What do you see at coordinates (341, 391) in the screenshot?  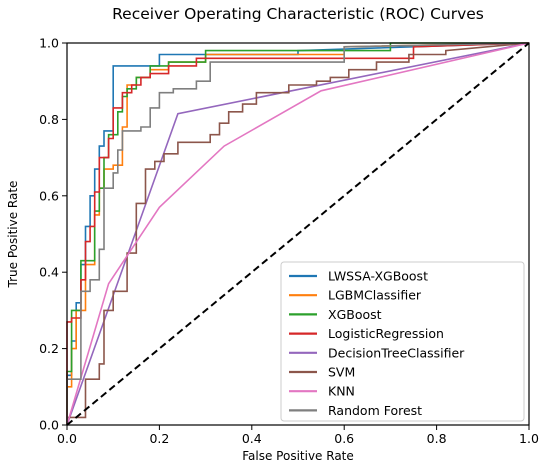 I see `legend-label-knn: KNN` at bounding box center [341, 391].